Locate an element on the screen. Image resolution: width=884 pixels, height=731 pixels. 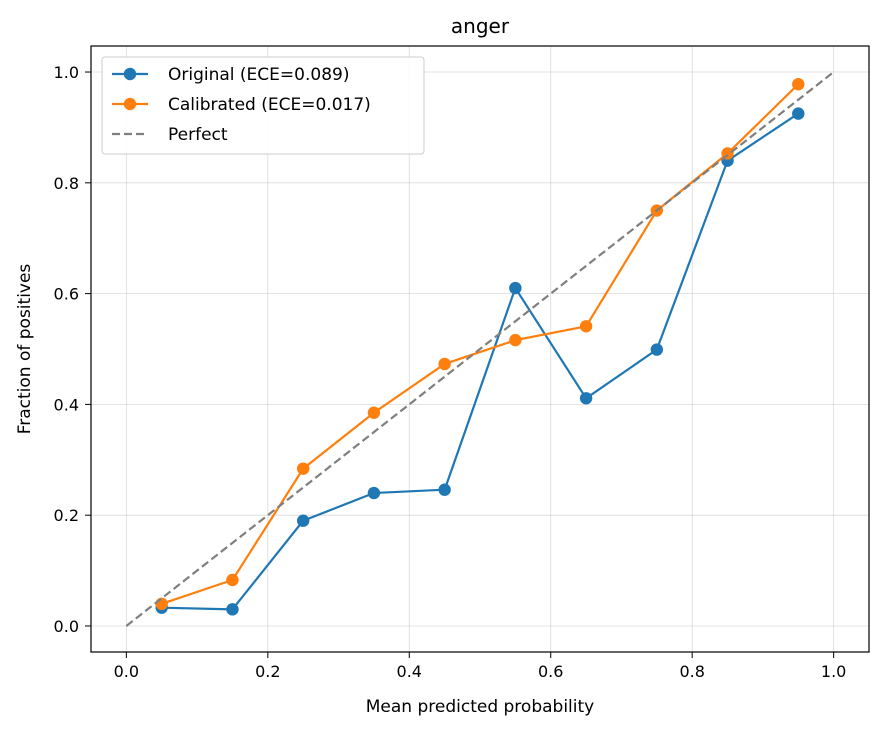
legend-original-label: Original (ECE=0.089) is located at coordinates (258, 75).